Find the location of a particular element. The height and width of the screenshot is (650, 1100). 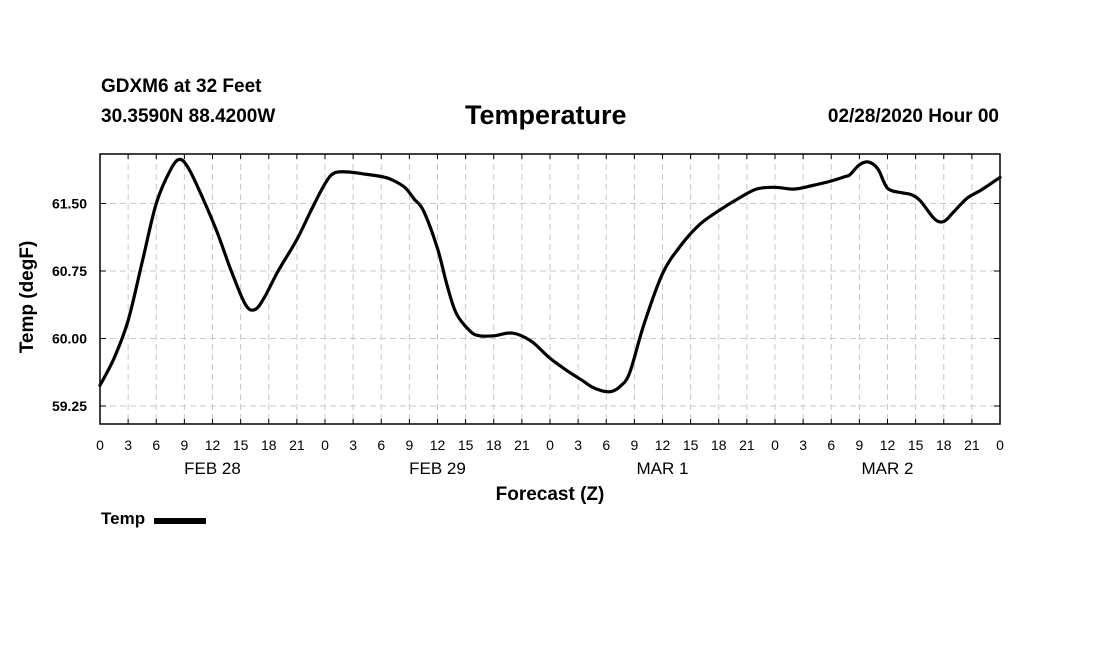

legend-line-swatch is located at coordinates (180, 520).